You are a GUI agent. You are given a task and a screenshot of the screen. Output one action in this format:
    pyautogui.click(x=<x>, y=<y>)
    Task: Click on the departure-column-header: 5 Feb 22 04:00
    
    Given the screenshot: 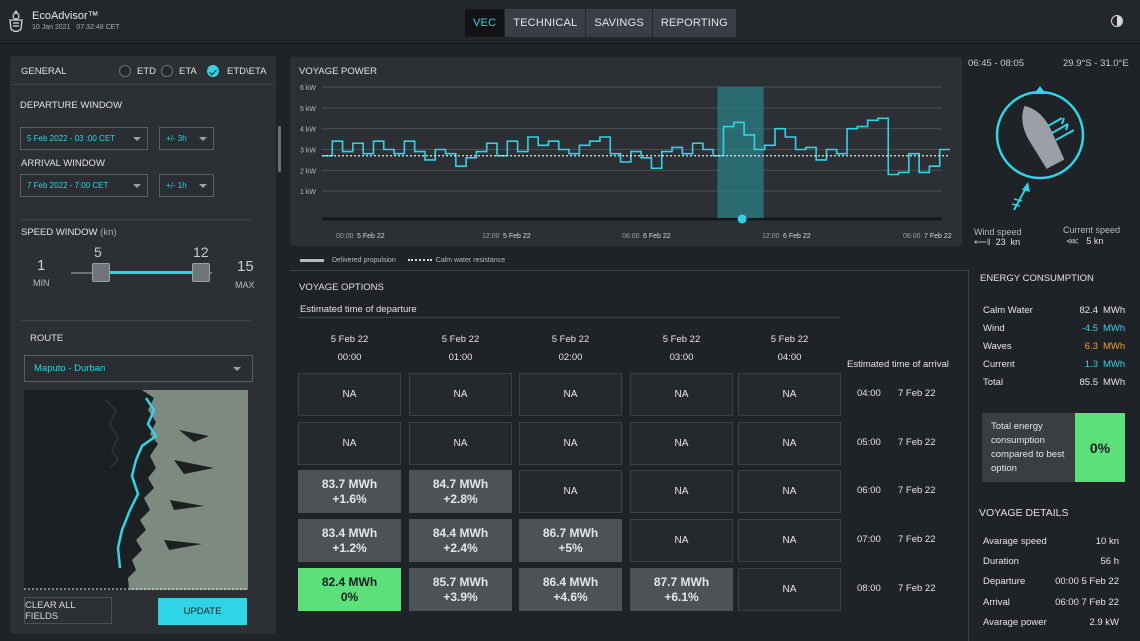 What is the action you would take?
    pyautogui.click(x=789, y=349)
    